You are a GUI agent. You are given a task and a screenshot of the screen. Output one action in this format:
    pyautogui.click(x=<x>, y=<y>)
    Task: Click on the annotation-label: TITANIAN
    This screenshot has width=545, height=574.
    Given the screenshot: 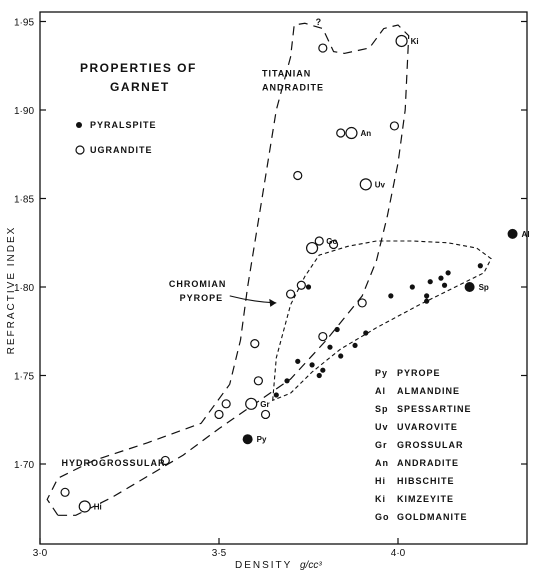 What is the action you would take?
    pyautogui.click(x=286, y=73)
    